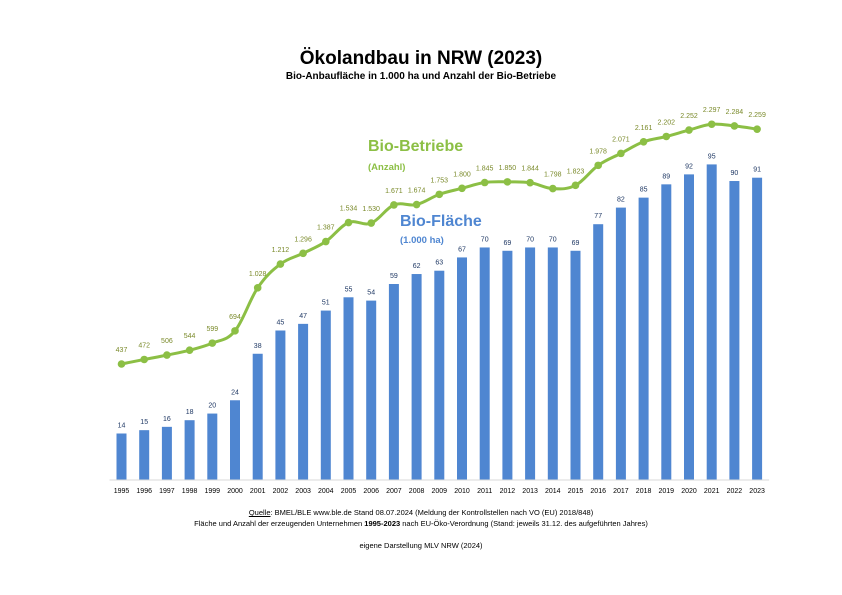 The height and width of the screenshot is (595, 842). I want to click on betriebe-label-2023: 2.259, so click(757, 115).